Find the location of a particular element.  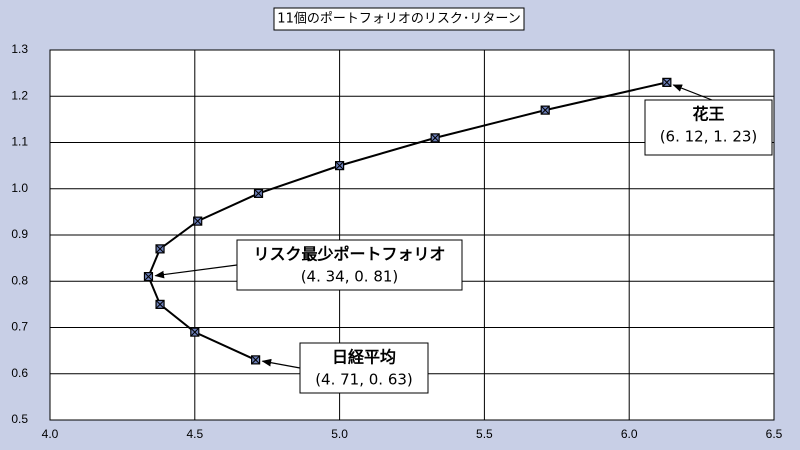

y-tick-label: 0.5 is located at coordinates (19, 419).